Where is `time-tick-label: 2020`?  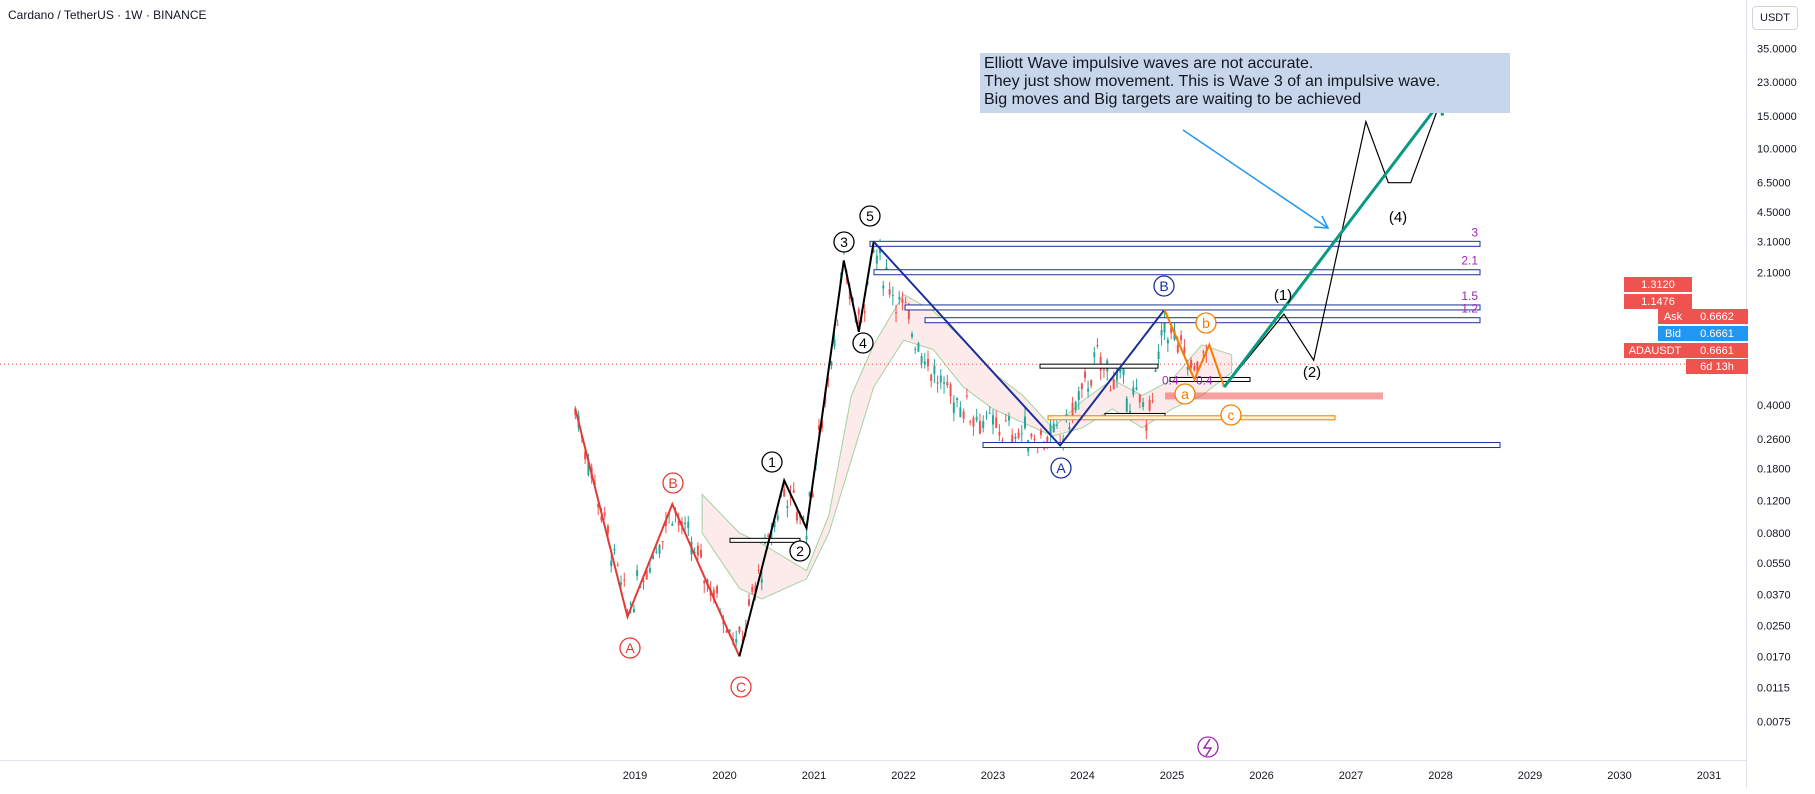
time-tick-label: 2020 is located at coordinates (724, 776).